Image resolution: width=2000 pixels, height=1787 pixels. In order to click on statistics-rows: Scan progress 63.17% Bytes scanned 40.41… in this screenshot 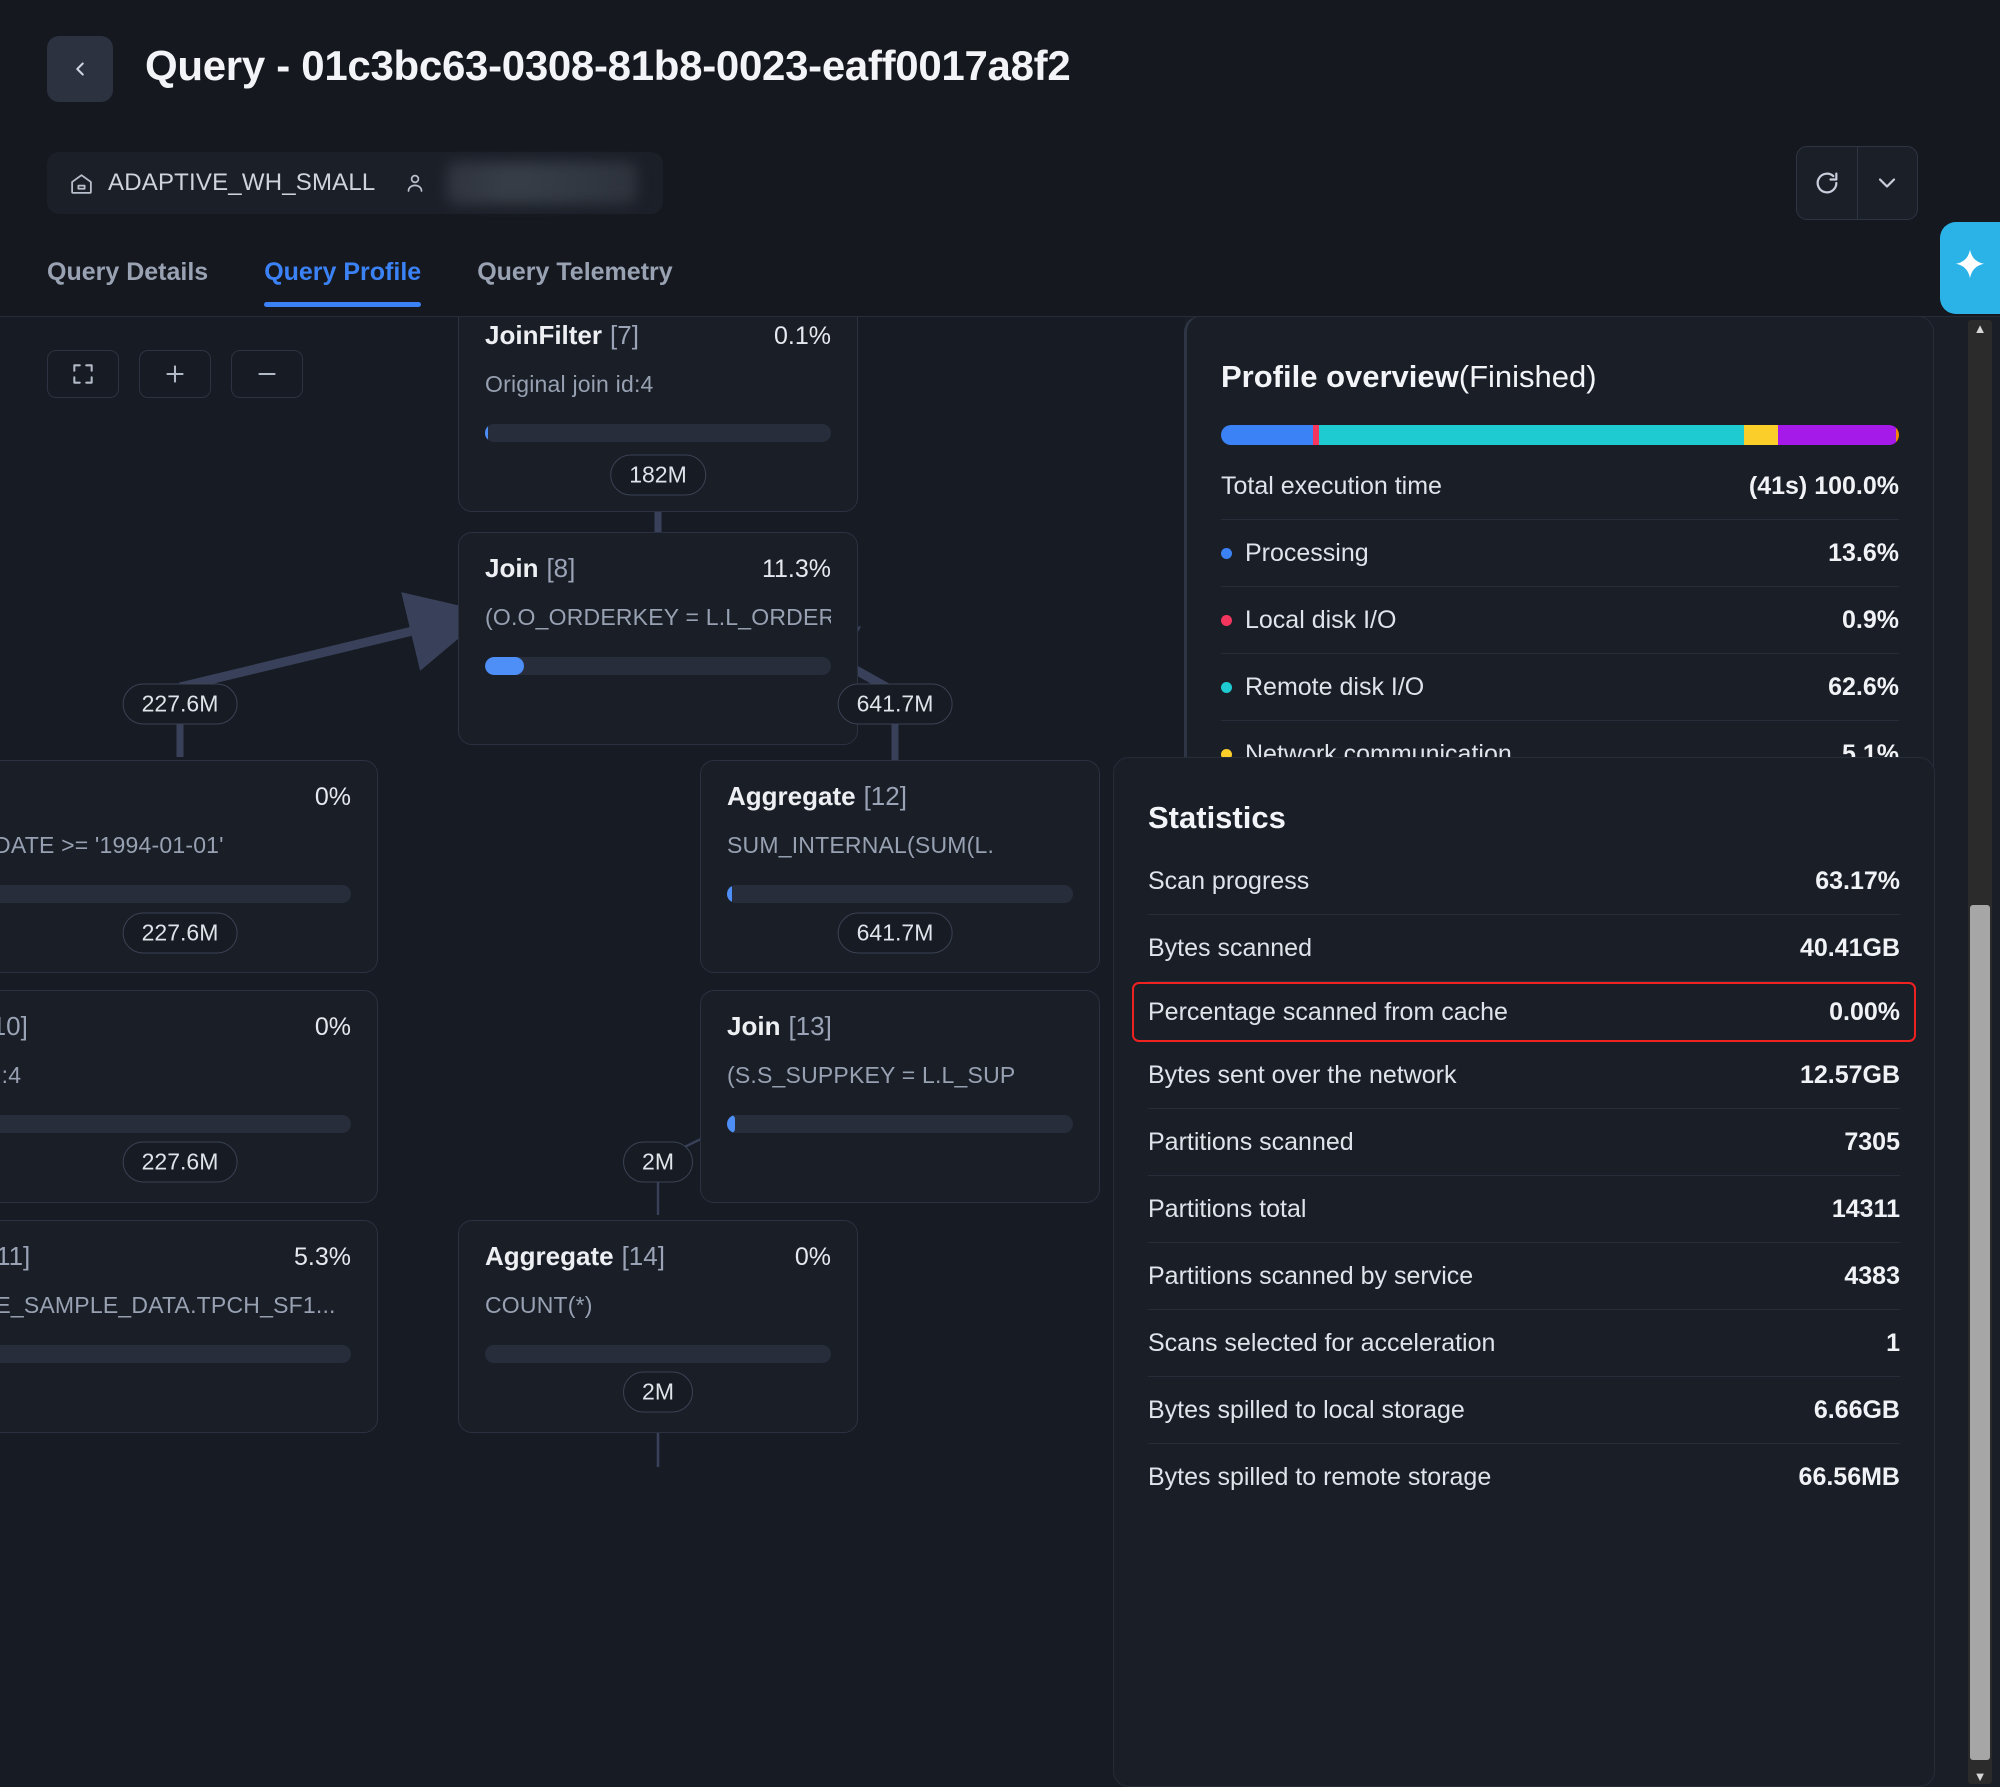, I will do `click(1524, 1179)`.